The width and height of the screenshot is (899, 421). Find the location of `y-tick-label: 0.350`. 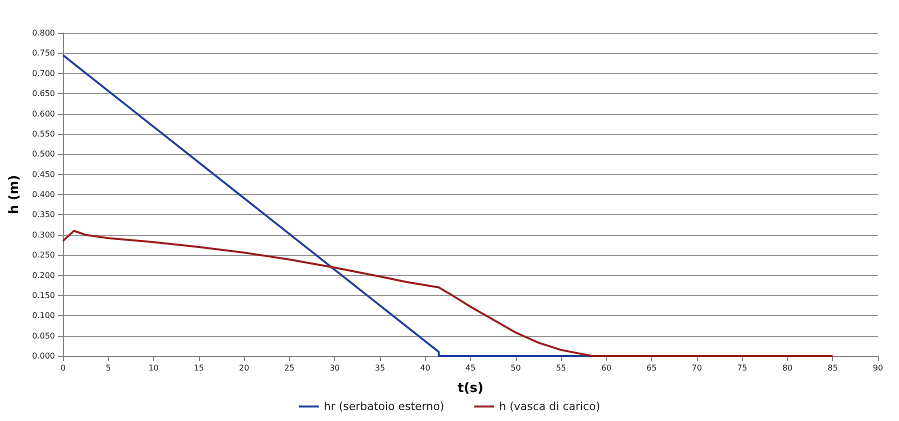

y-tick-label: 0.350 is located at coordinates (43, 215).